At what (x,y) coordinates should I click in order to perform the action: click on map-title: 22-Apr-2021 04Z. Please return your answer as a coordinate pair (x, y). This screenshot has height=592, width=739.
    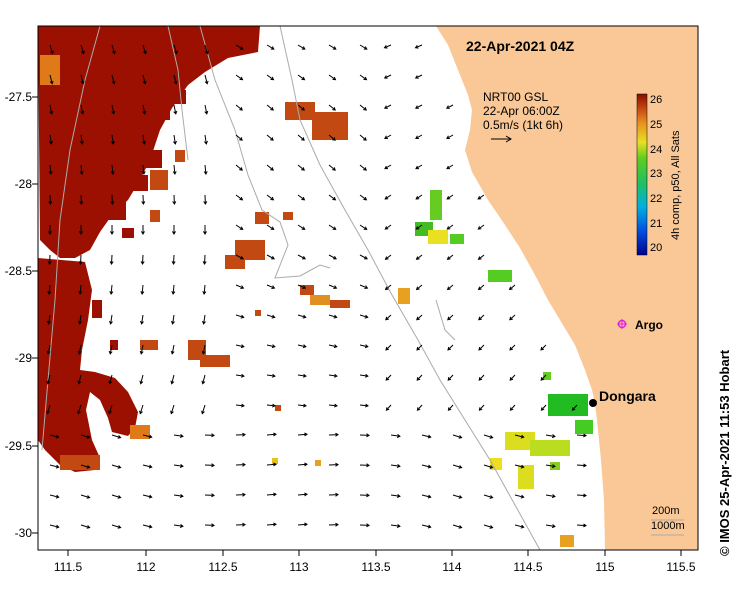
    Looking at the image, I should click on (520, 46).